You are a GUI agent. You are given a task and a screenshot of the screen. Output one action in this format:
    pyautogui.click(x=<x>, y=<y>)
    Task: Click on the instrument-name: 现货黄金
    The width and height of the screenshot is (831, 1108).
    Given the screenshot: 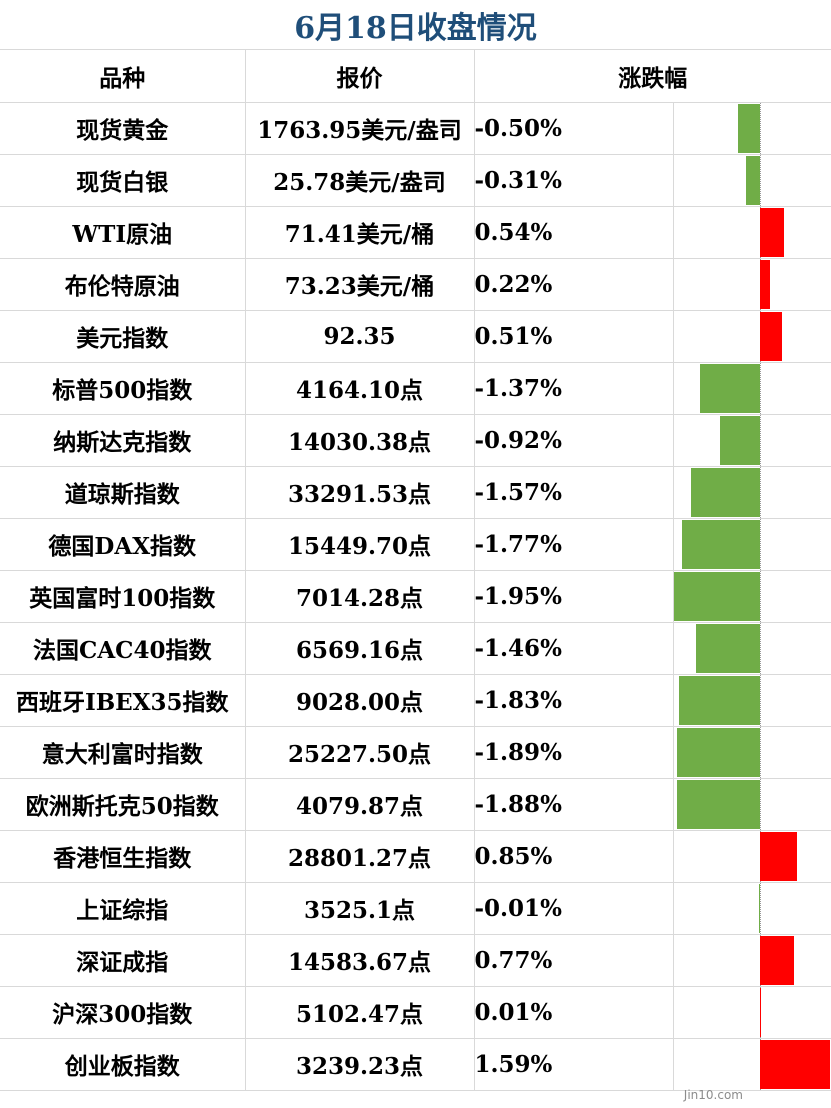 What is the action you would take?
    pyautogui.click(x=123, y=128)
    